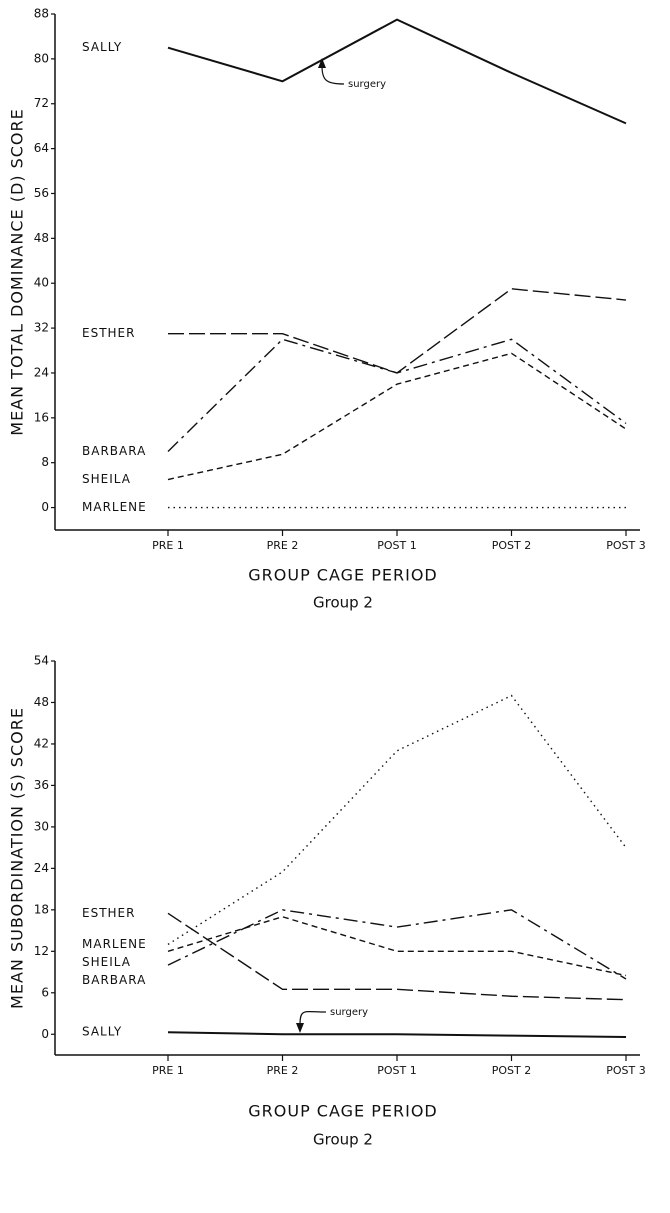 Image resolution: width=670 pixels, height=1213 pixels. Describe the element at coordinates (41, 148) in the screenshot. I see `y-tick-label: 64` at that location.